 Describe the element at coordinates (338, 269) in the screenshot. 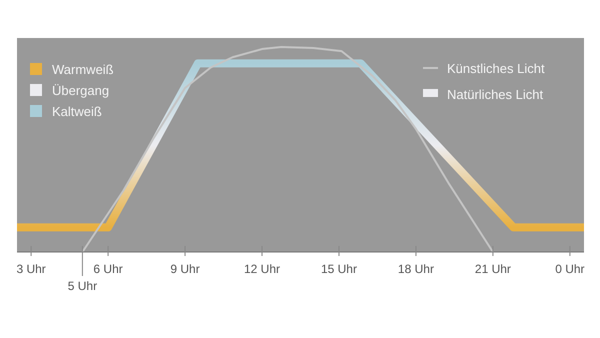

I see `x-tick-label: 15 Uhr` at that location.